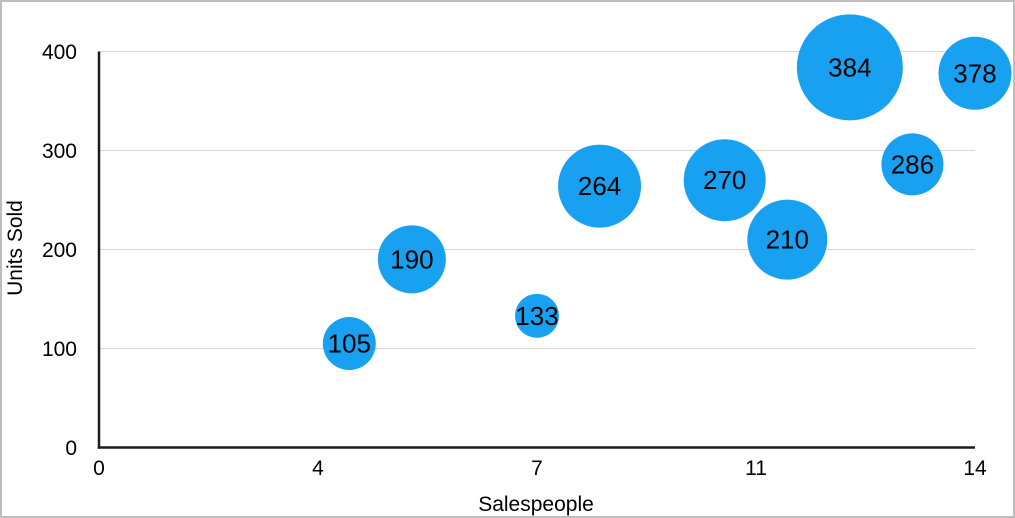 The width and height of the screenshot is (1015, 518). I want to click on bubble-label: 133, so click(536, 316).